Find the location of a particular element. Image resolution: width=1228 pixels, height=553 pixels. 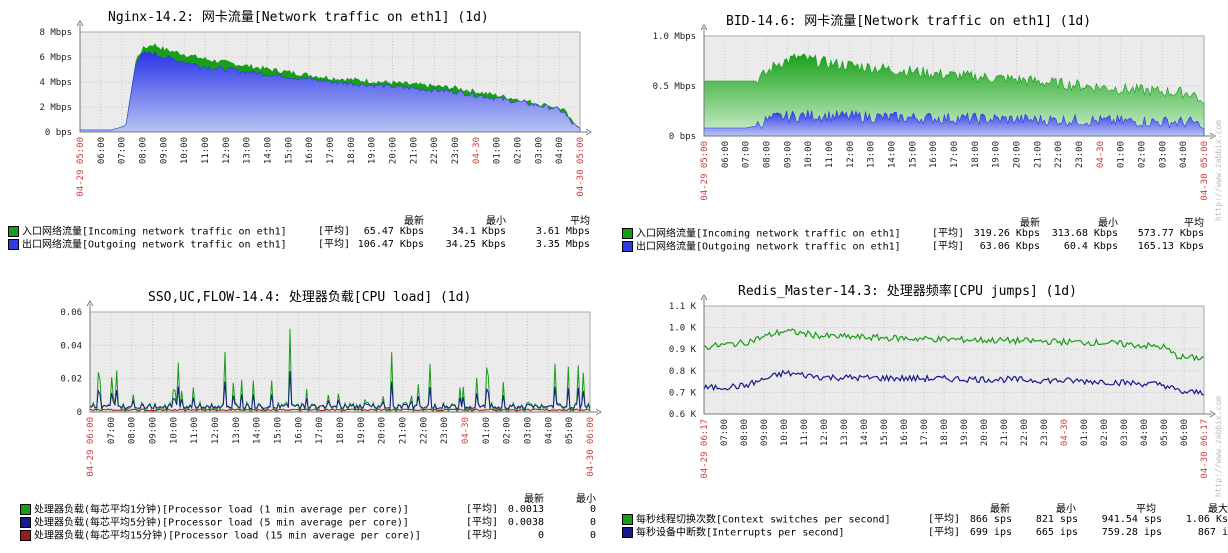

x-tick-label: 03:00 is located at coordinates (1163, 154).